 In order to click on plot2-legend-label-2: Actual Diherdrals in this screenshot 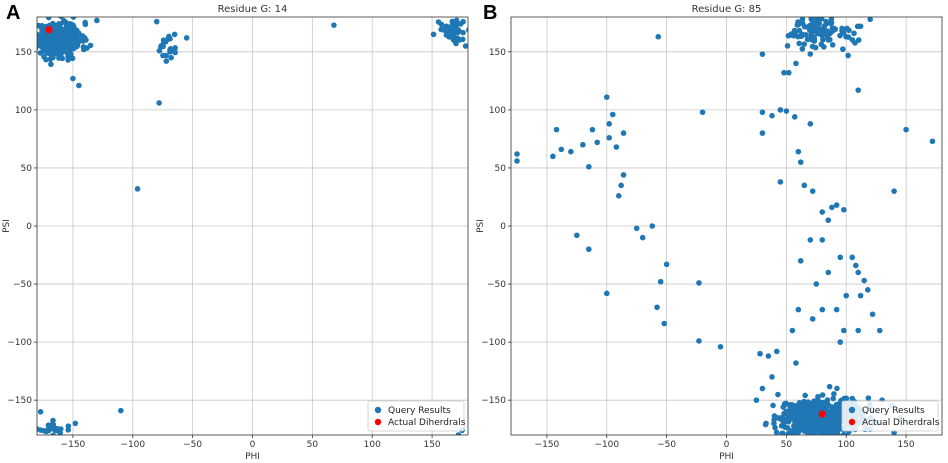, I will do `click(901, 423)`.